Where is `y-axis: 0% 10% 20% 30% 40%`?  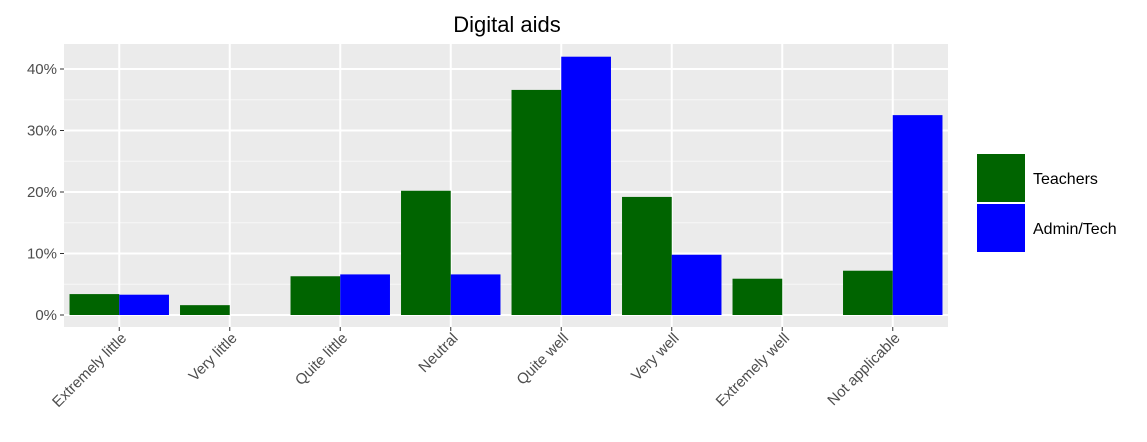 y-axis: 0% 10% 20% 30% 40% is located at coordinates (45, 192).